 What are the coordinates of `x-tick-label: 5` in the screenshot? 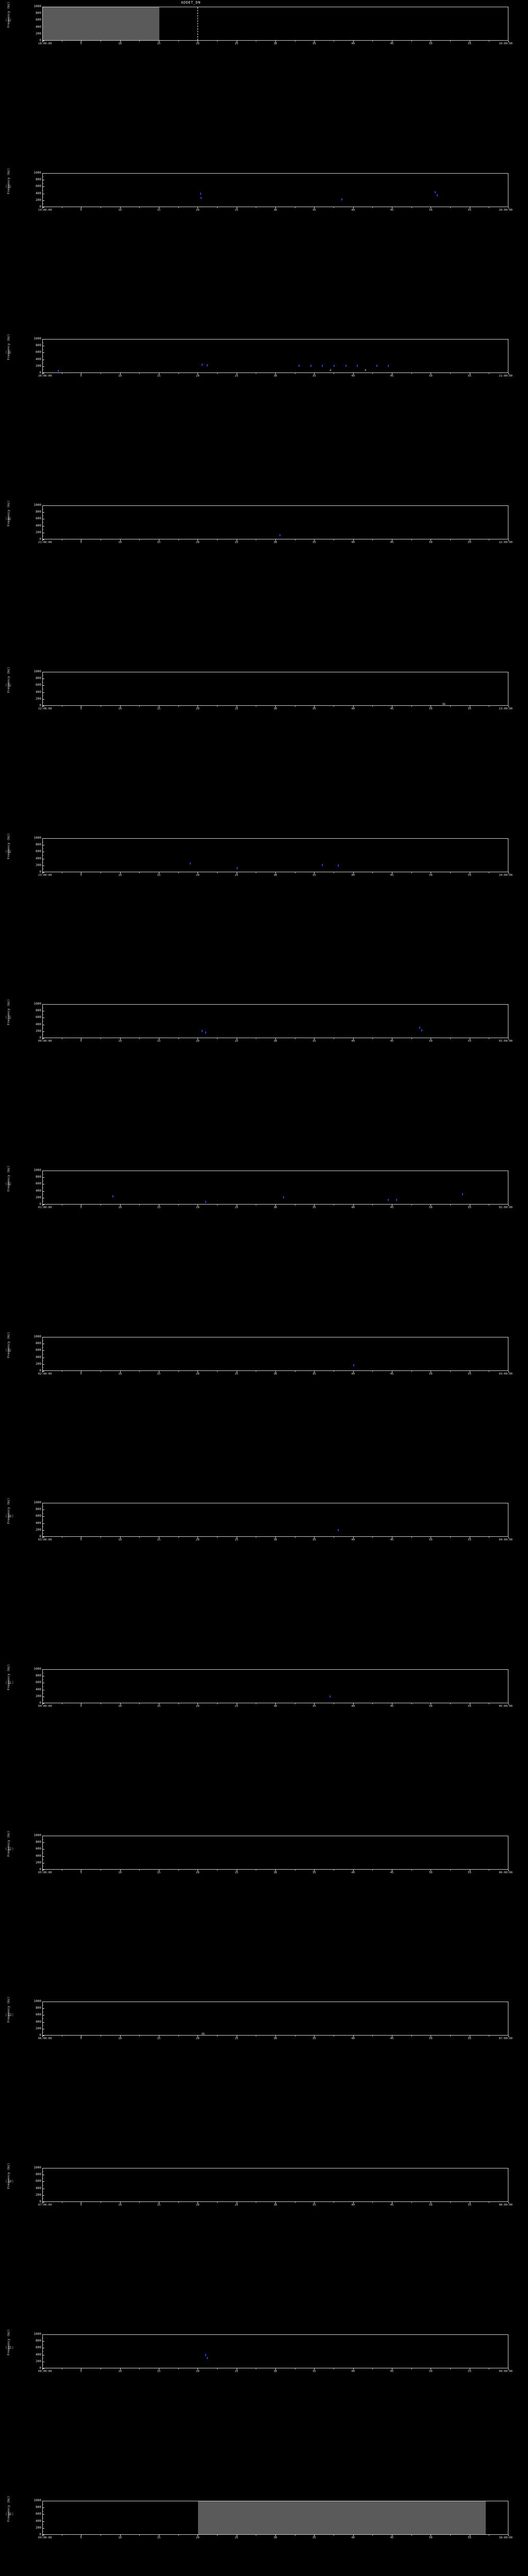 It's located at (81, 376).